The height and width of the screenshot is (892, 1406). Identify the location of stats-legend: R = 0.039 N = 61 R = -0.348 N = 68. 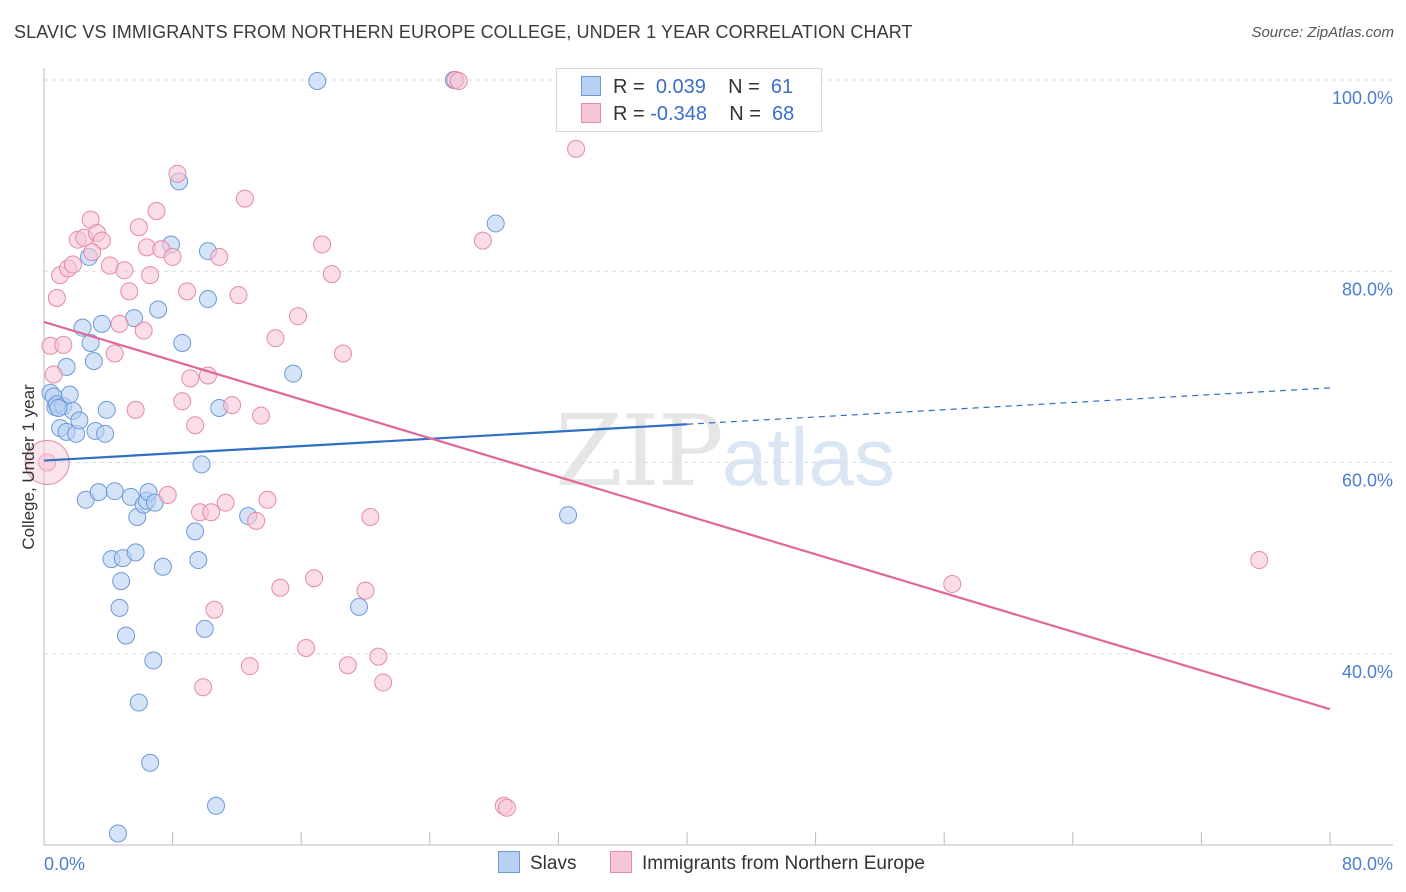
(689, 100).